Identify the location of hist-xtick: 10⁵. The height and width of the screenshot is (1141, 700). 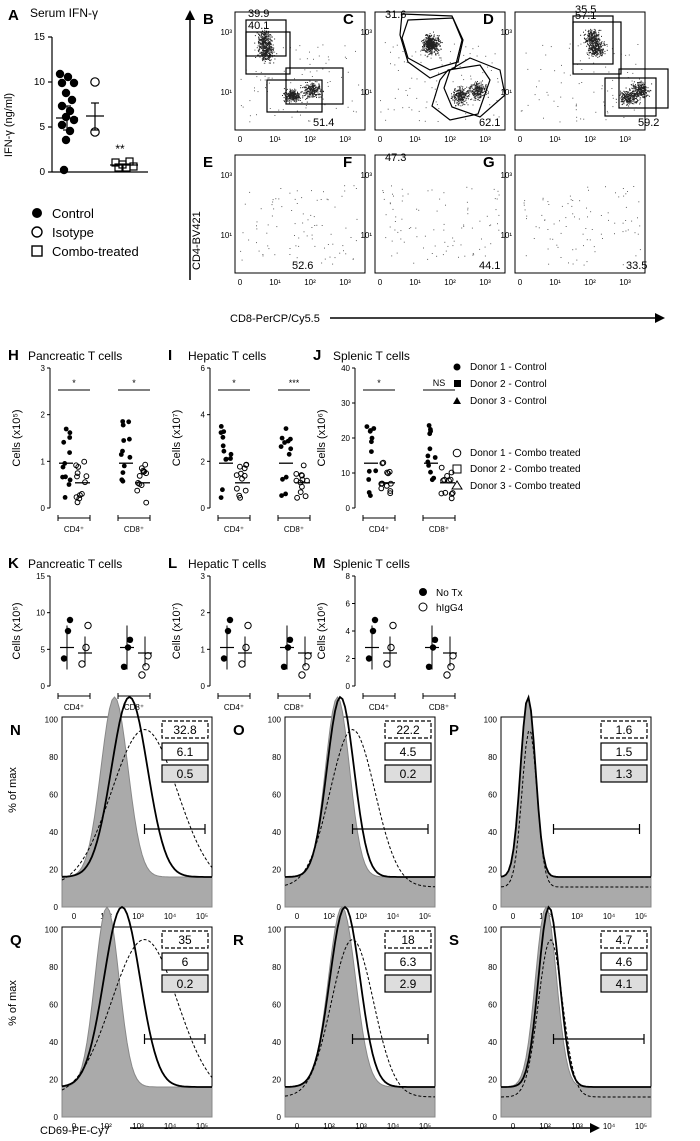
(425, 916).